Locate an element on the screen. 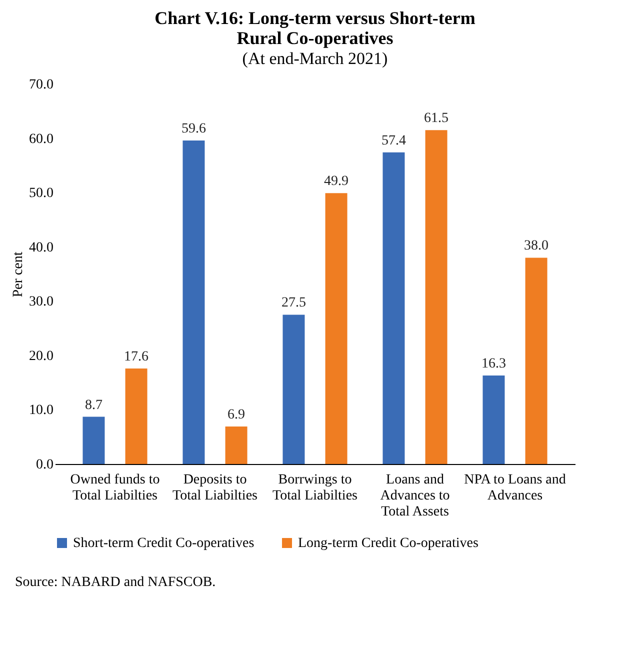 The width and height of the screenshot is (641, 647). data-label: 49.9 is located at coordinates (336, 182).